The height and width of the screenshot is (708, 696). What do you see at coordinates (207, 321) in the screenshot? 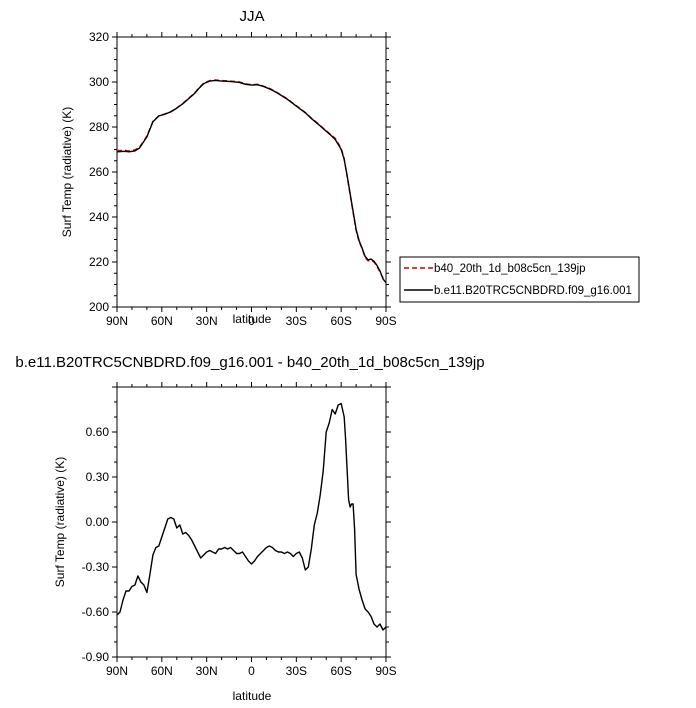
I see `top-chart-x-tick-label: 30N` at bounding box center [207, 321].